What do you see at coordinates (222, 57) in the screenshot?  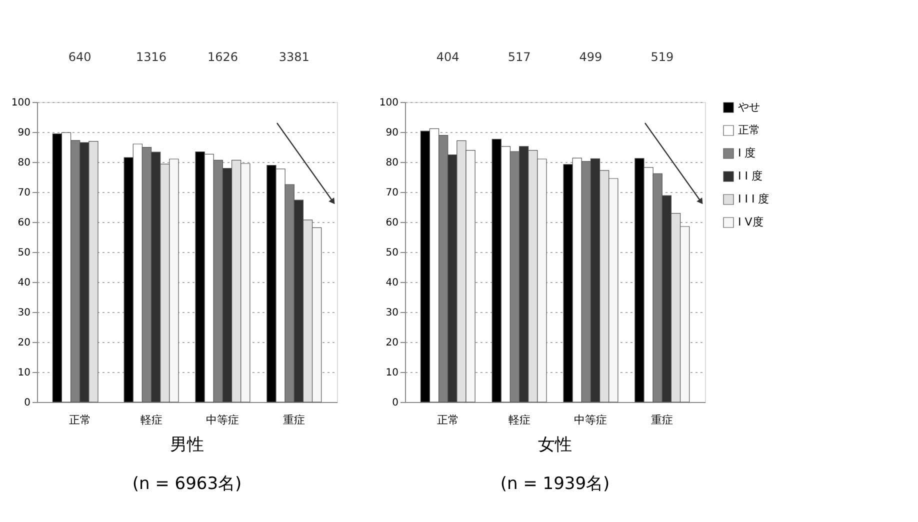 I see `text: 1626` at bounding box center [222, 57].